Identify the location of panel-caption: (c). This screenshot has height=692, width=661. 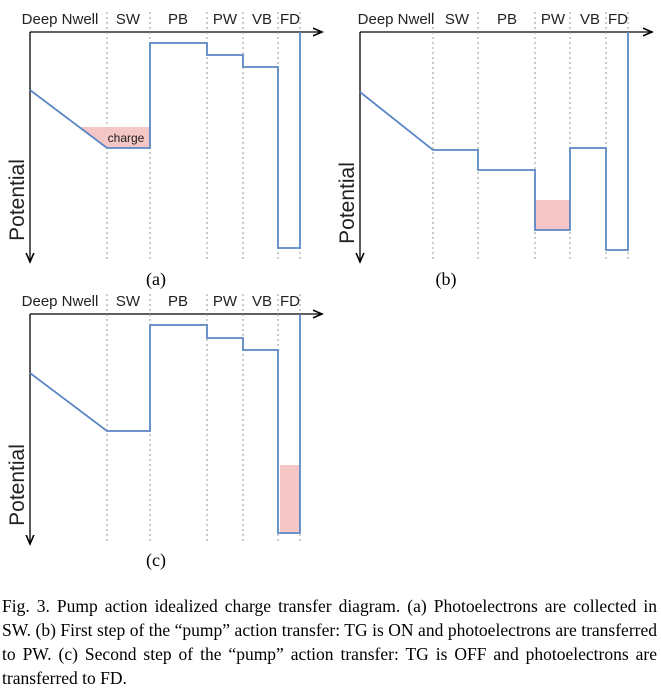
(156, 560).